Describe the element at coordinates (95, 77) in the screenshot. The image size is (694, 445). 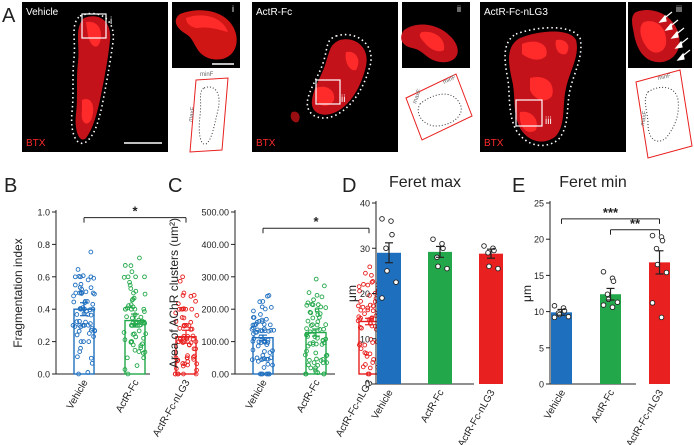
I see `micrograph-vehicle: i Vehicle BTX` at that location.